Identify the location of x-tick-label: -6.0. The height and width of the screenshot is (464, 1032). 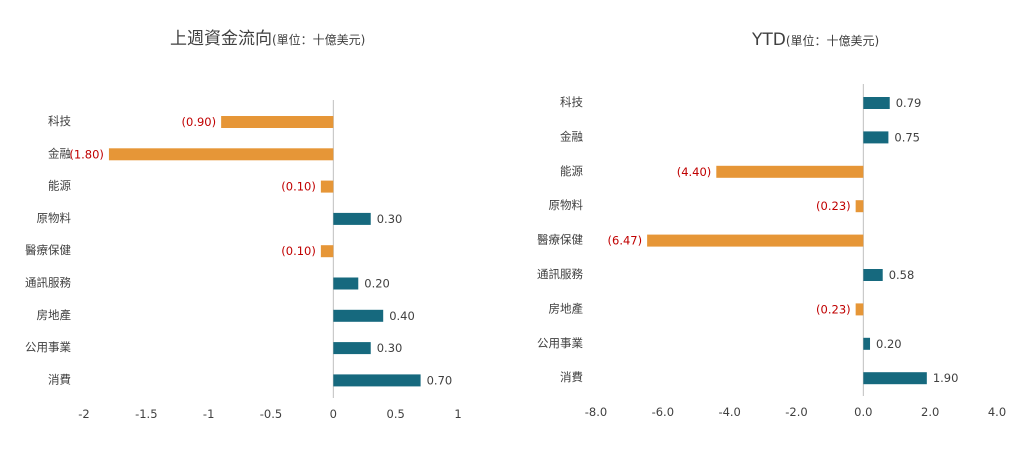
(663, 412).